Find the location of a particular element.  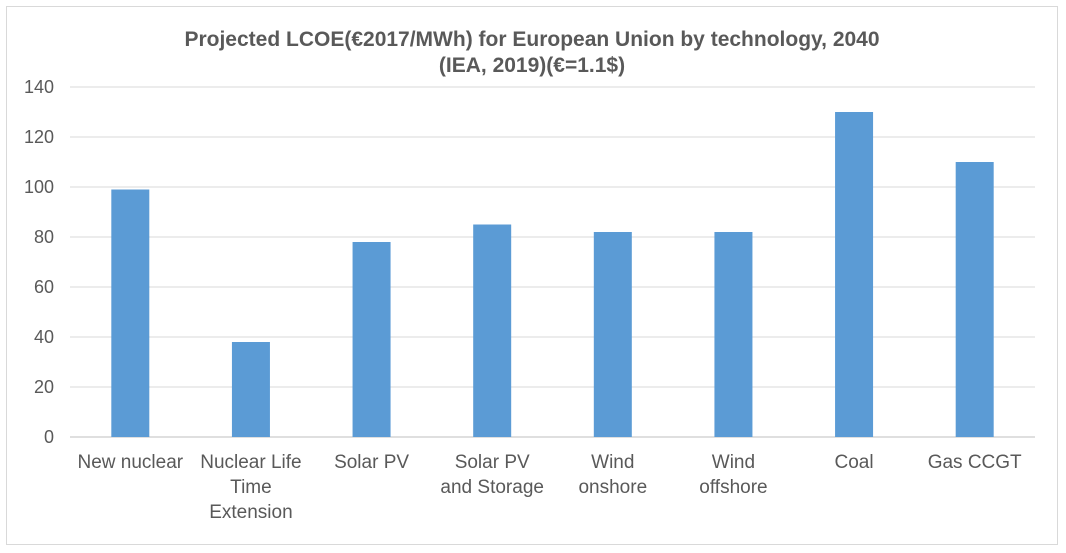

x-tick-label: Solar PV and Storage is located at coordinates (492, 475).